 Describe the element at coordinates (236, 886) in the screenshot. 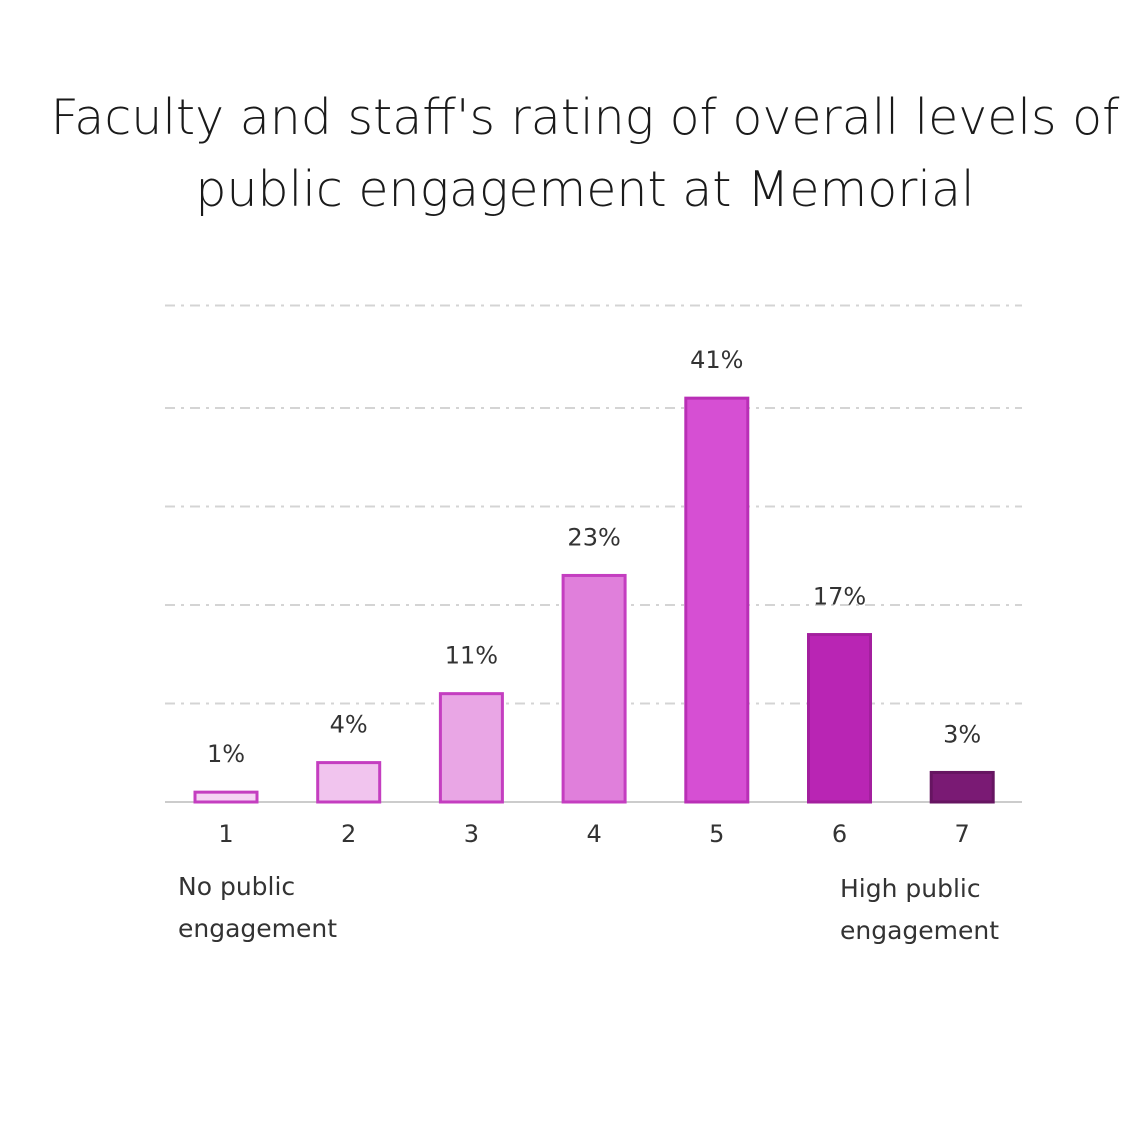

I see `low-end-label-line-1: No public` at that location.